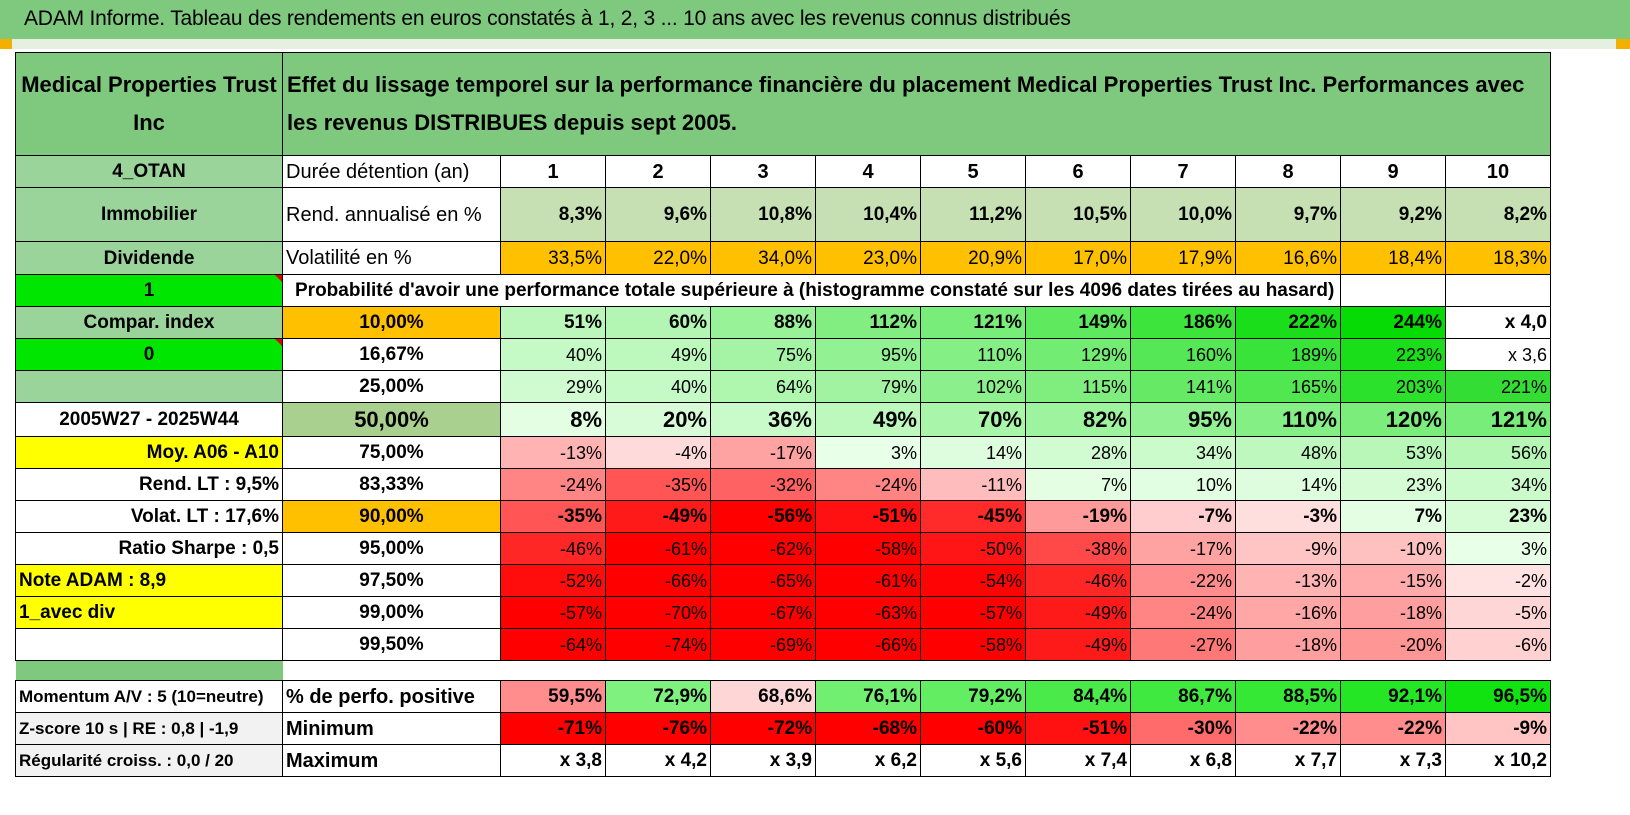 Image resolution: width=1630 pixels, height=815 pixels. What do you see at coordinates (973, 548) in the screenshot?
I see `quantile-value: -50%` at bounding box center [973, 548].